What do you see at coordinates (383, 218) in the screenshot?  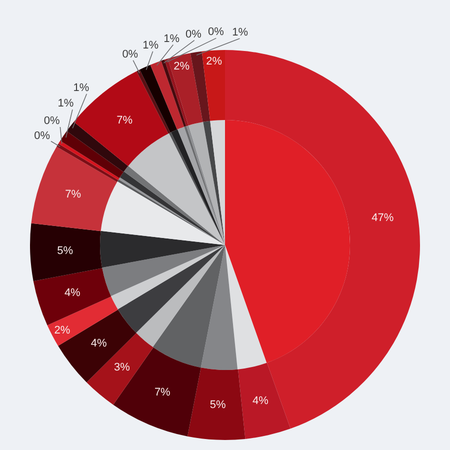 I see `data-label: 47%` at bounding box center [383, 218].